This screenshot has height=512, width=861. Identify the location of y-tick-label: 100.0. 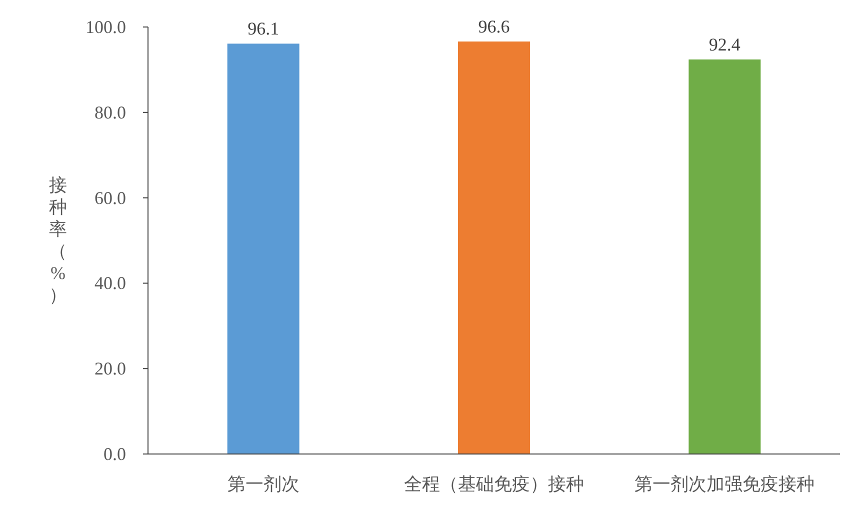
(106, 27).